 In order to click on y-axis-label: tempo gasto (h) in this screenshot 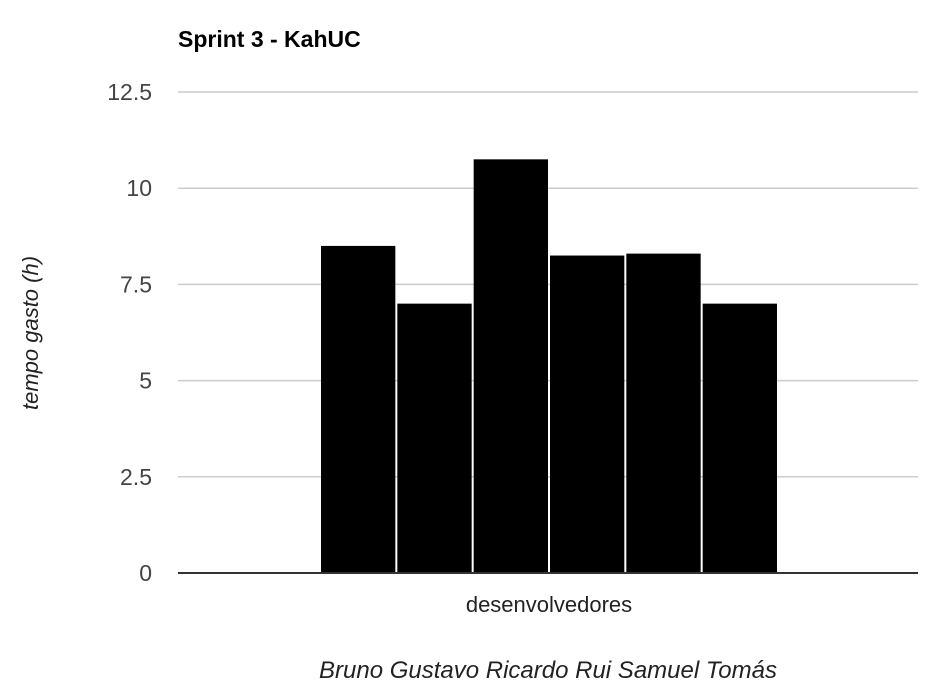, I will do `click(30, 333)`.